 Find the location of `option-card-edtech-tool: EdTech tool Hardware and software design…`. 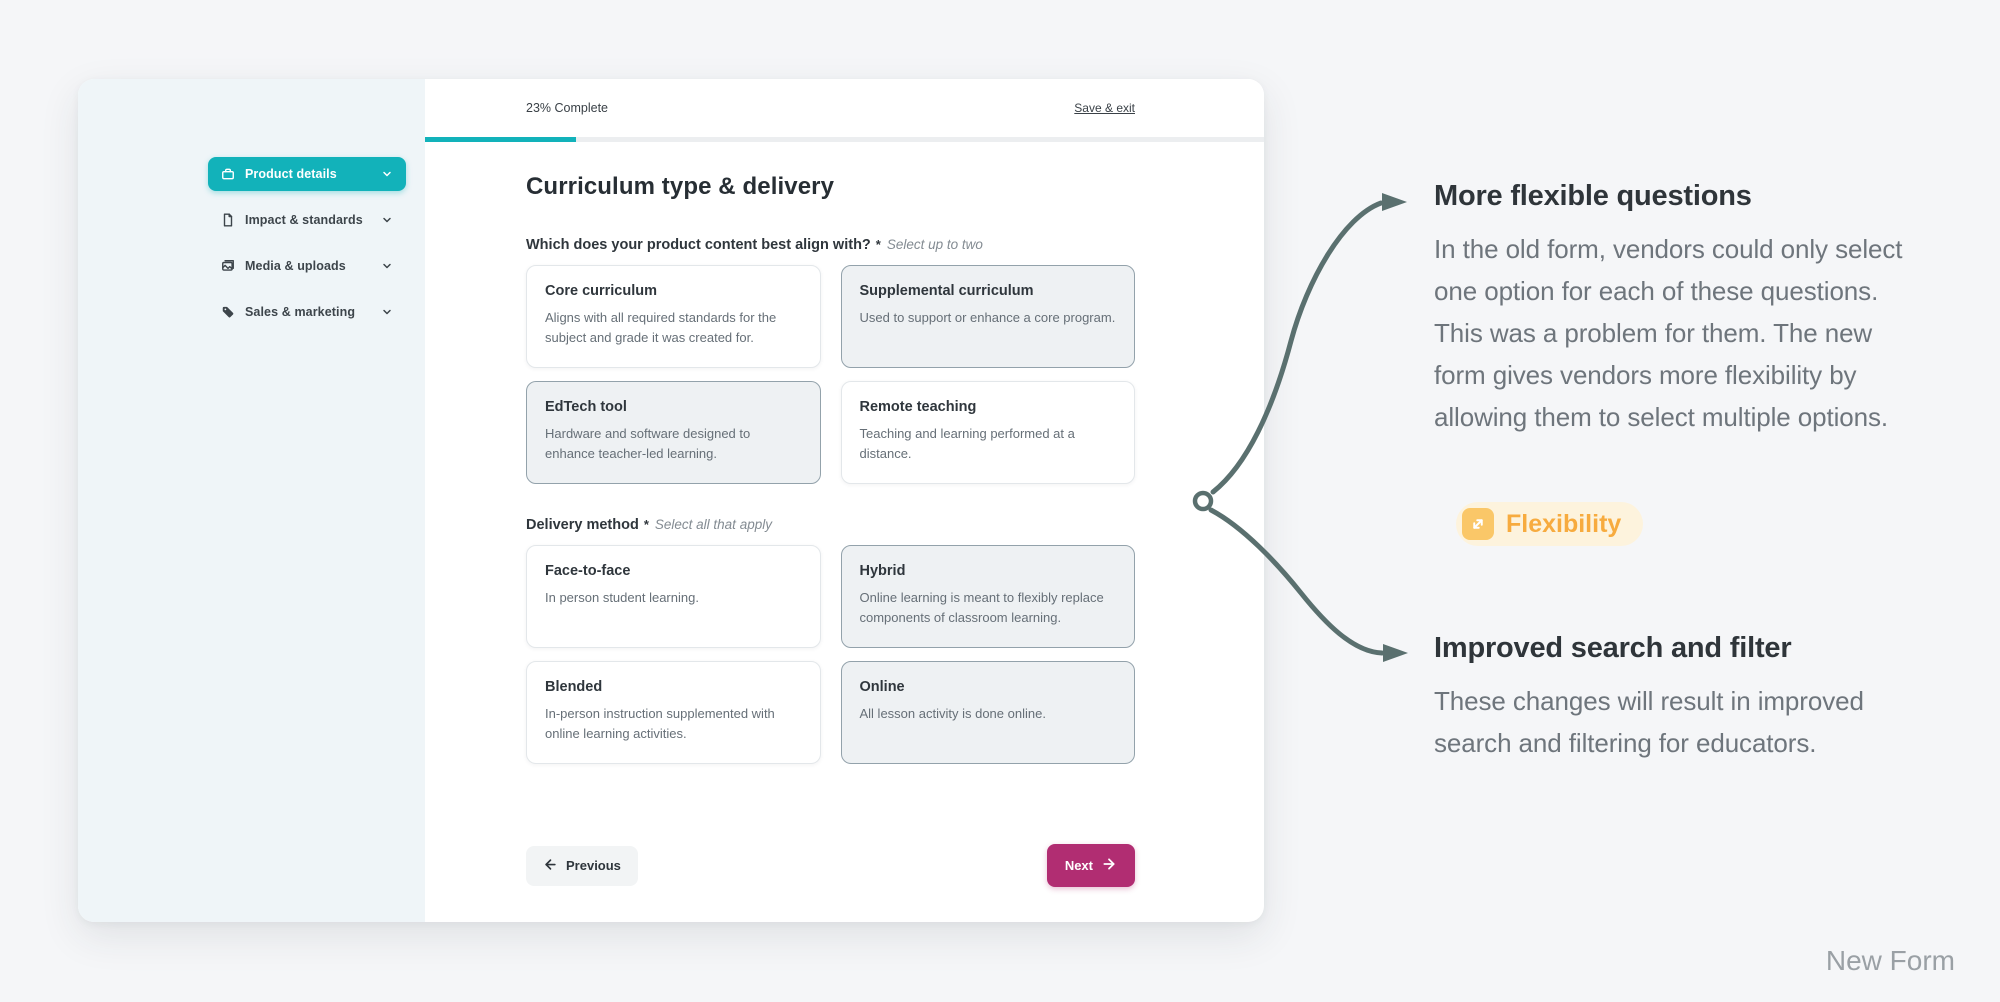

option-card-edtech-tool: EdTech tool Hardware and software design… is located at coordinates (673, 432).